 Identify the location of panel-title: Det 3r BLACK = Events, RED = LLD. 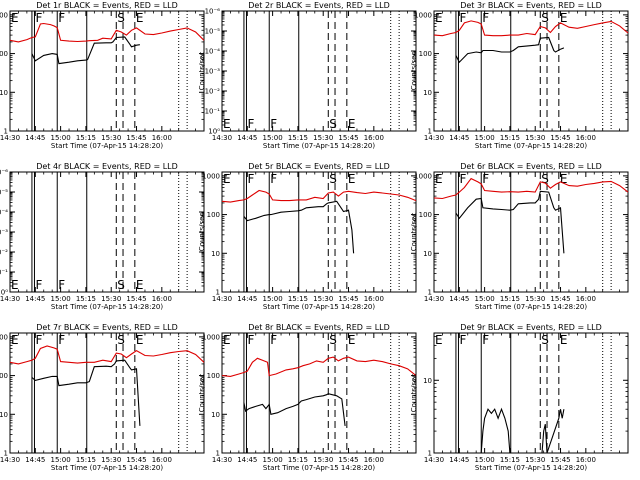
(531, 5).